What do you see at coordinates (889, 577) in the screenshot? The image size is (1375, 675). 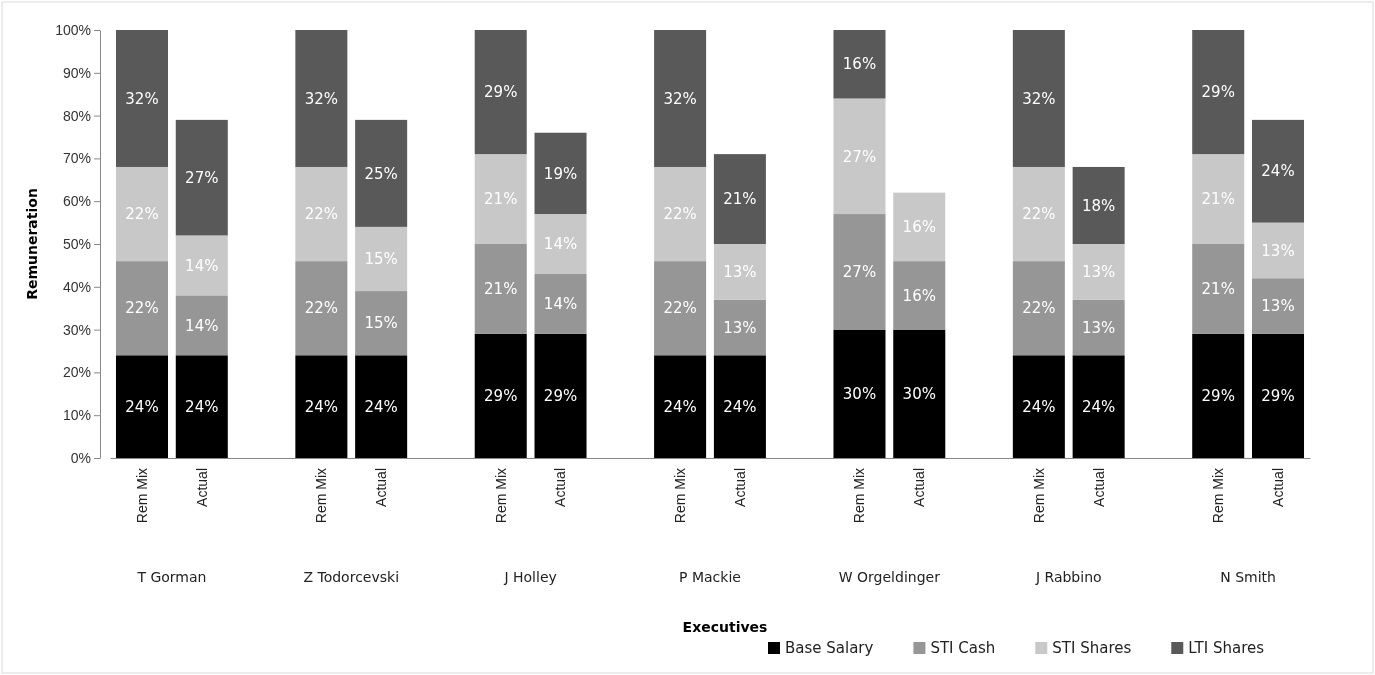 I see `text: W Orgeldinger` at bounding box center [889, 577].